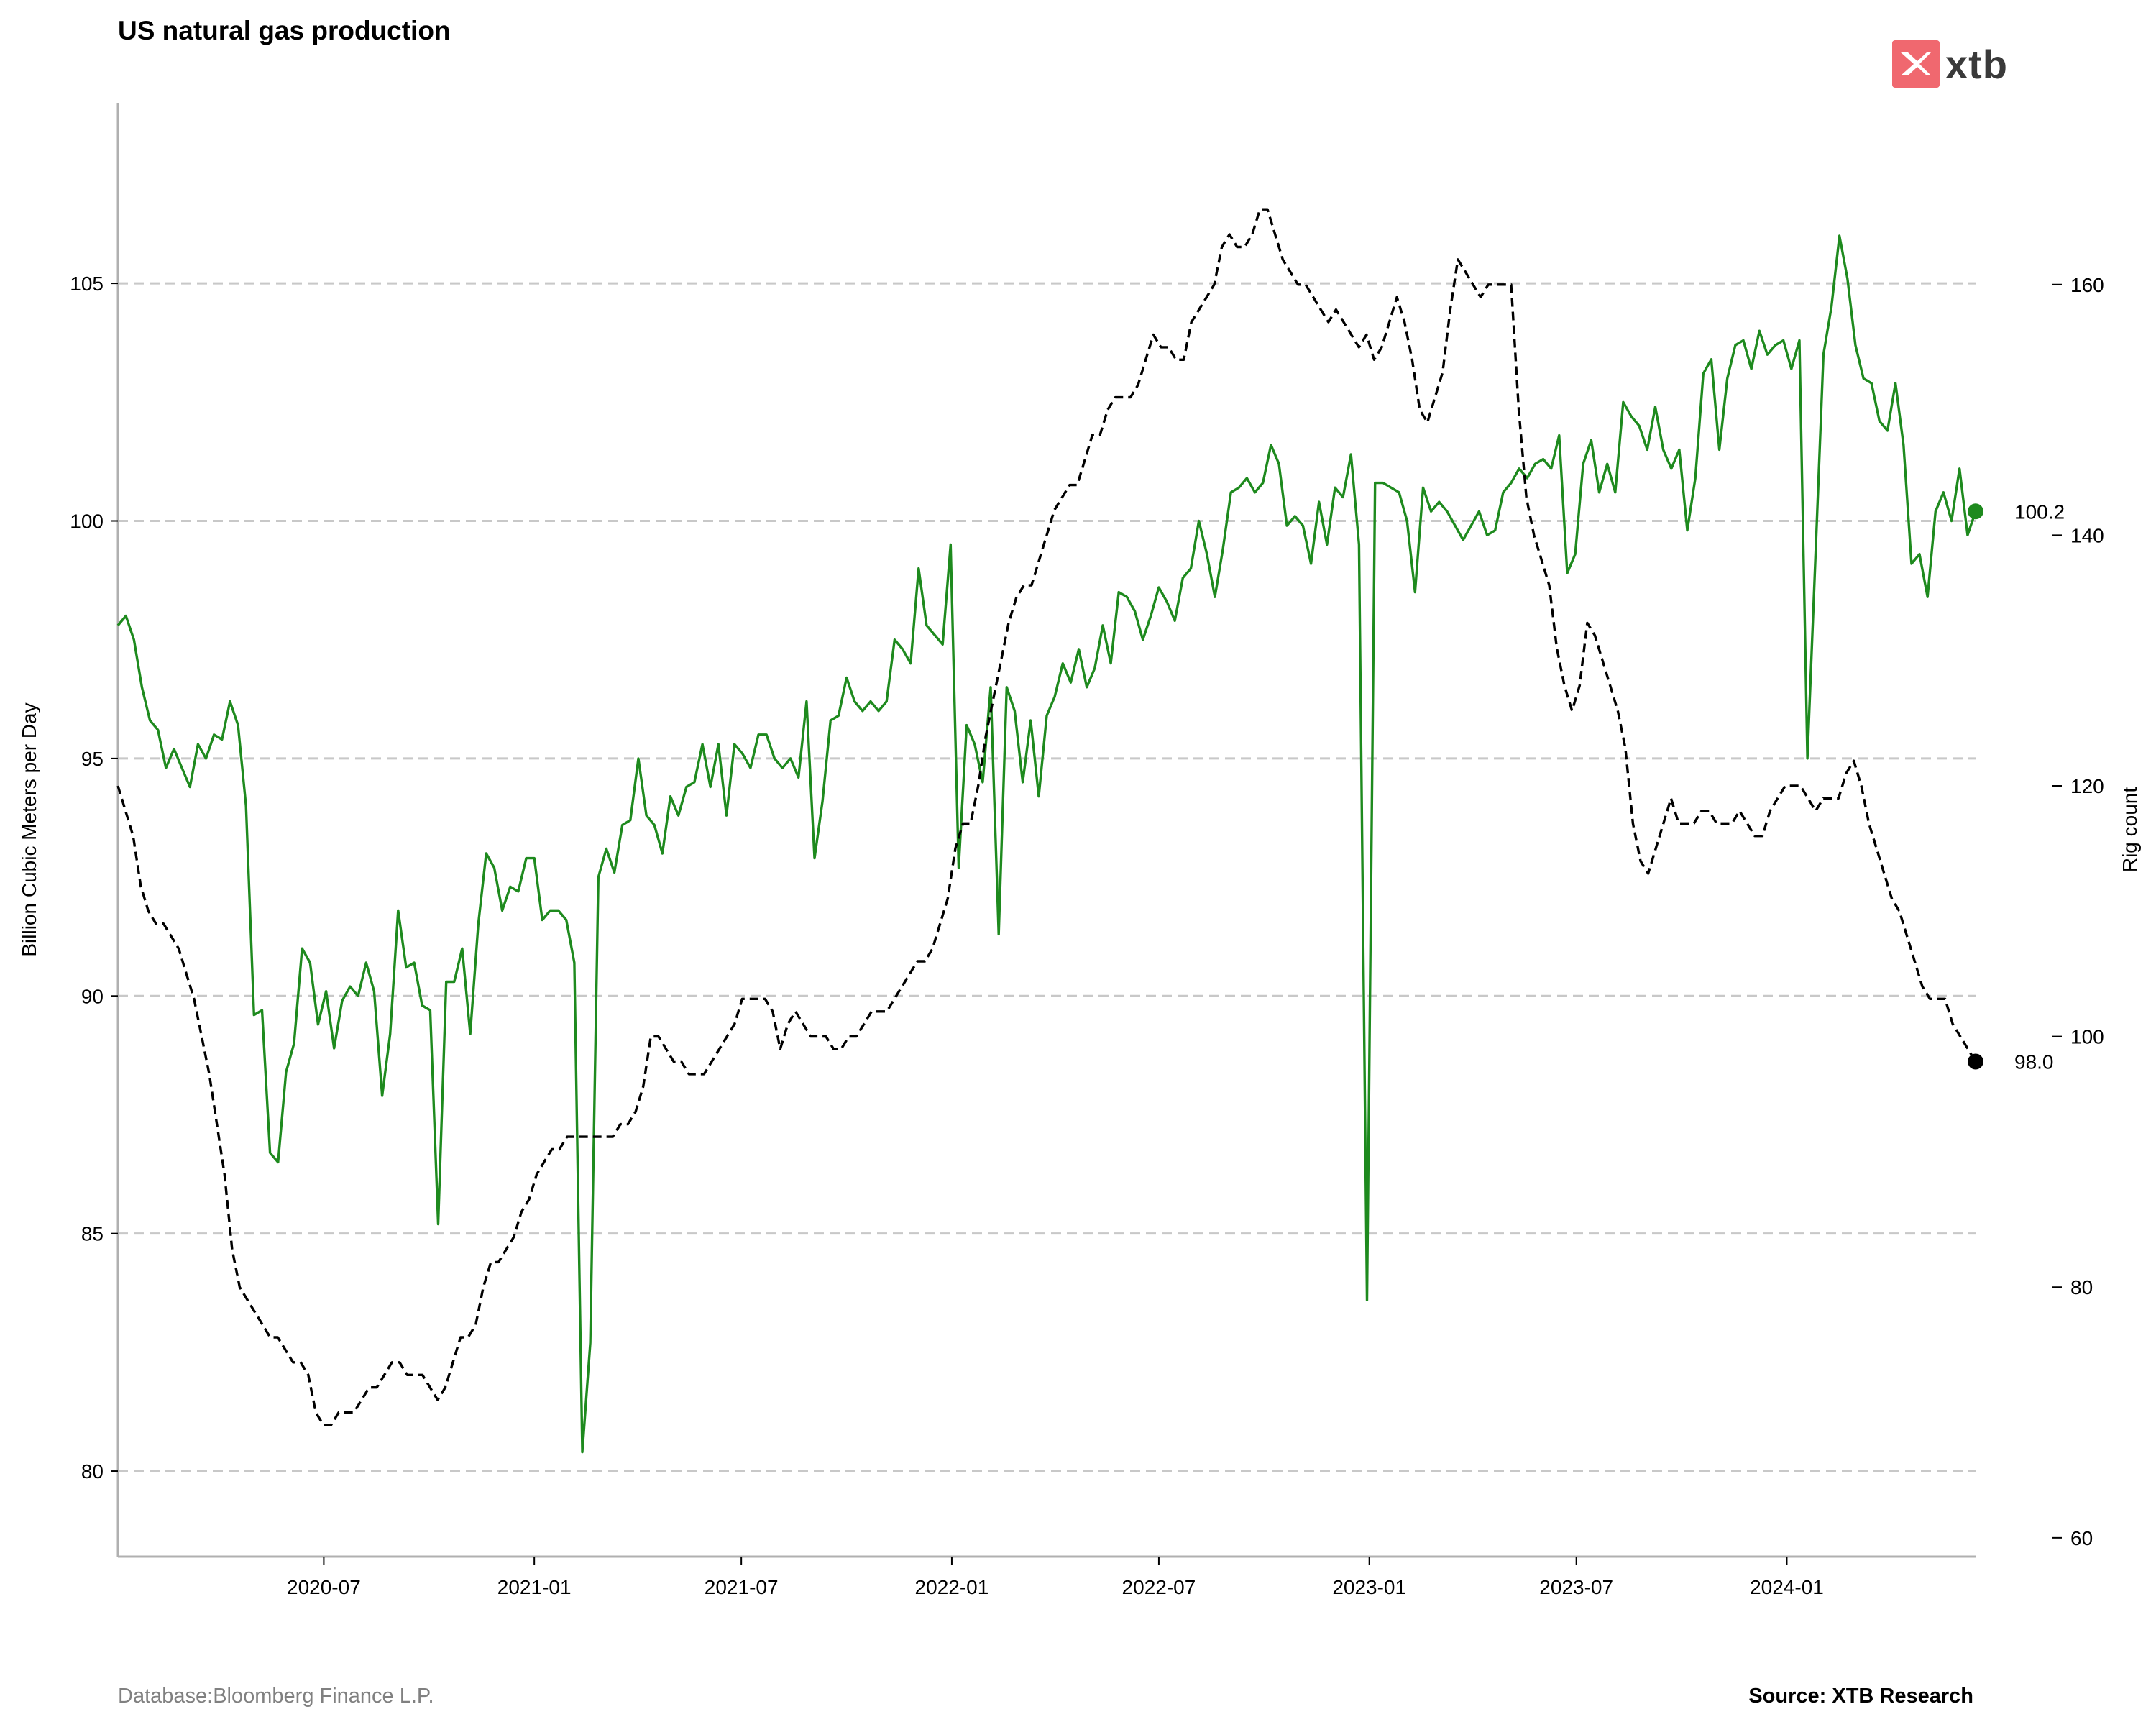 This screenshot has height=1727, width=2156. Describe the element at coordinates (92, 1471) in the screenshot. I see `y-tick-label: 80` at that location.